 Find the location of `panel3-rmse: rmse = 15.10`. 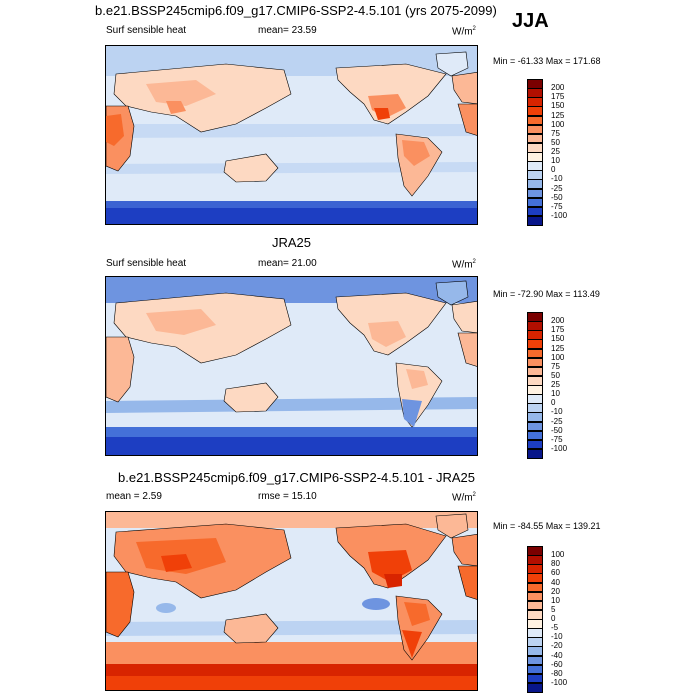

panel3-rmse: rmse = 15.10 is located at coordinates (287, 496).